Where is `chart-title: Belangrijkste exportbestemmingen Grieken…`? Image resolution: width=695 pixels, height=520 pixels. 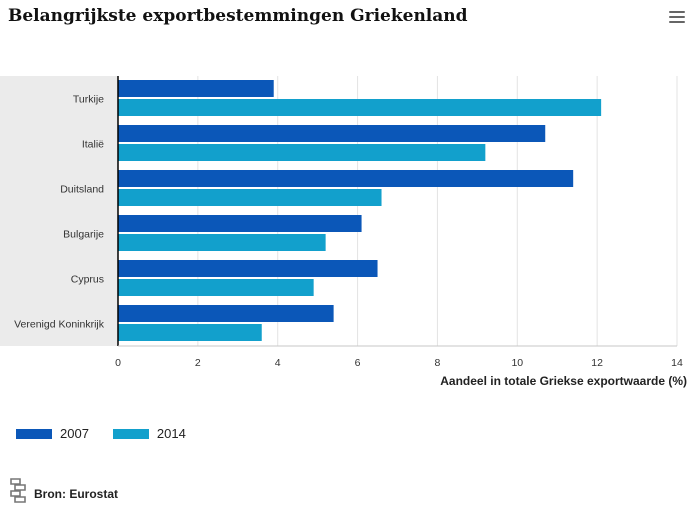 chart-title: Belangrijkste exportbestemmingen Grieken… is located at coordinates (238, 16).